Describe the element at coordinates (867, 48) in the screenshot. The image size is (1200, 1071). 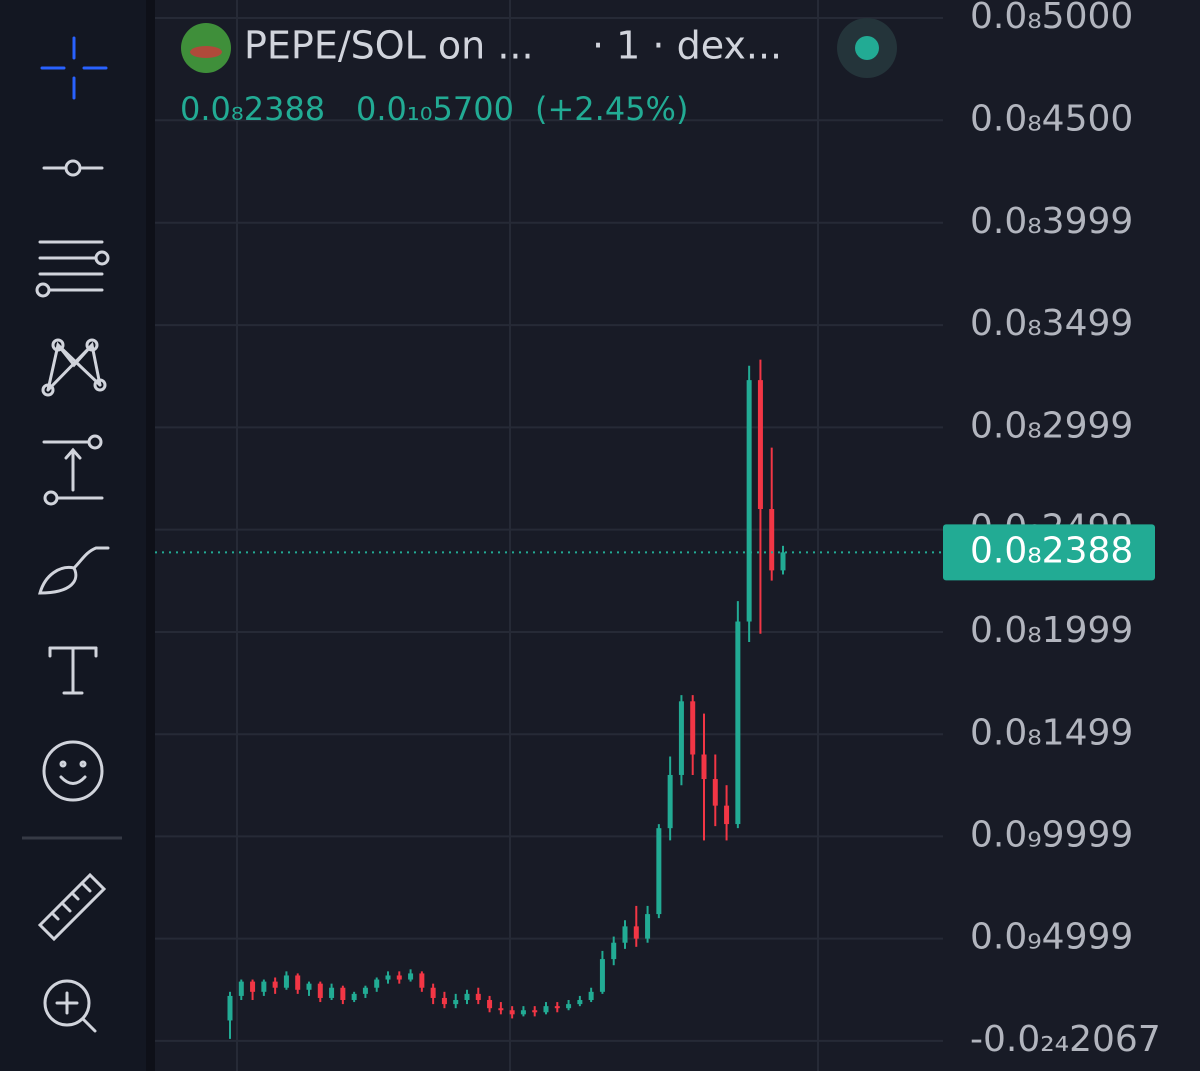
I see `status-dot` at that location.